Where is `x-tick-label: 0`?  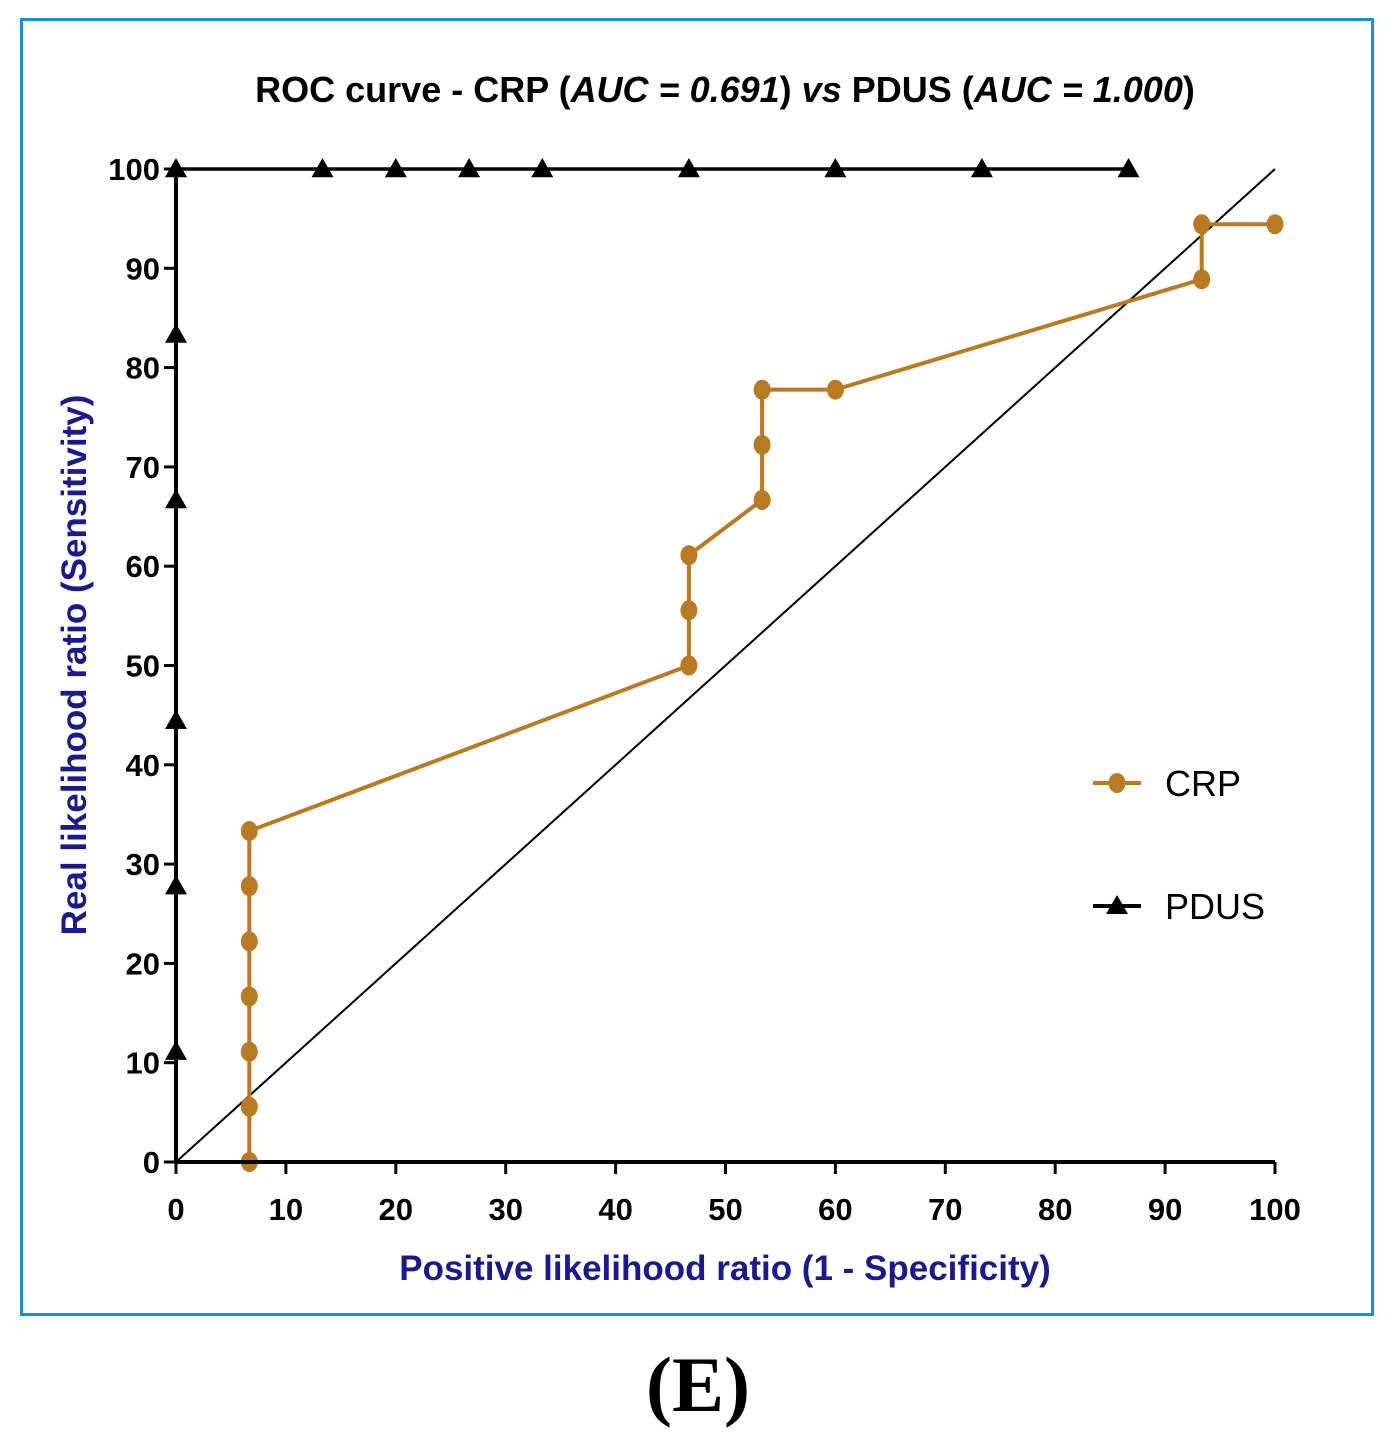
x-tick-label: 0 is located at coordinates (175, 1209).